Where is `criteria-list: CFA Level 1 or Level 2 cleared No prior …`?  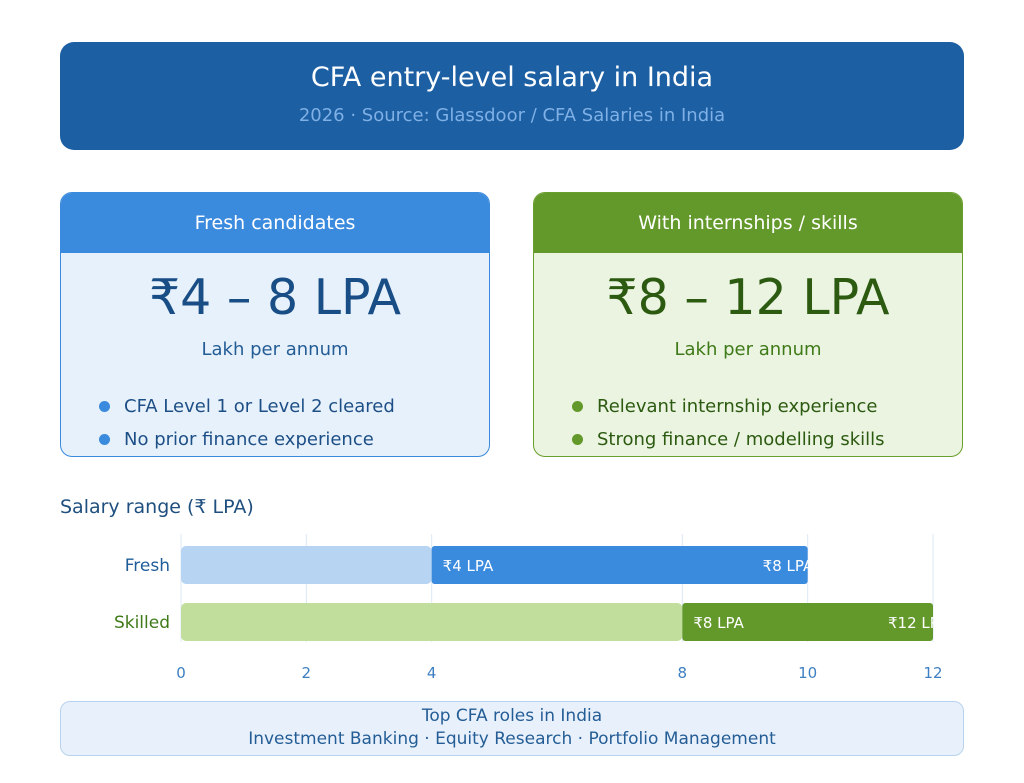
criteria-list: CFA Level 1 or Level 2 cleared No prior … is located at coordinates (247, 423).